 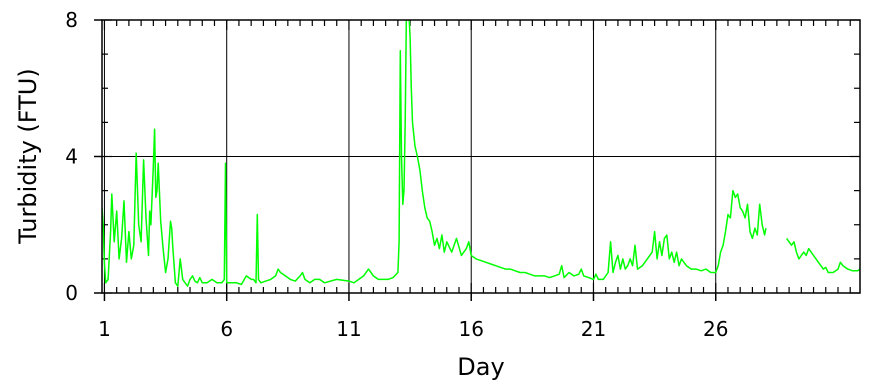 What do you see at coordinates (822, 255) in the screenshot?
I see `turbidity-line` at bounding box center [822, 255].